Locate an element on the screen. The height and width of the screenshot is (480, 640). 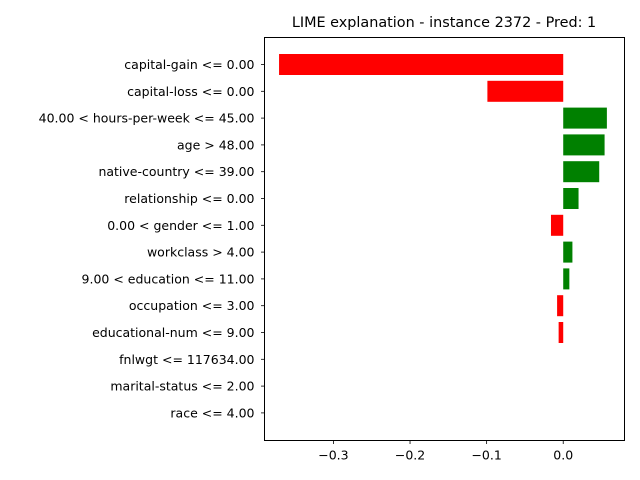
y-tick-label-6: 0.00 < gender <= 1.00 is located at coordinates (180, 225).